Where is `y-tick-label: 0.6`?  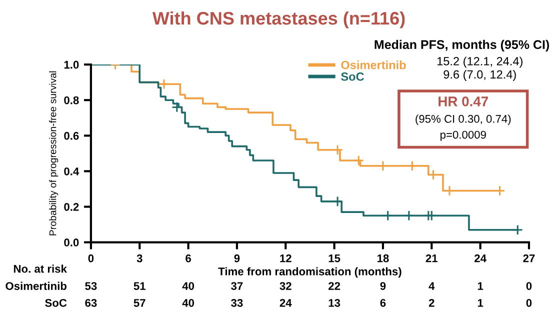 y-tick-label: 0.6 is located at coordinates (71, 136).